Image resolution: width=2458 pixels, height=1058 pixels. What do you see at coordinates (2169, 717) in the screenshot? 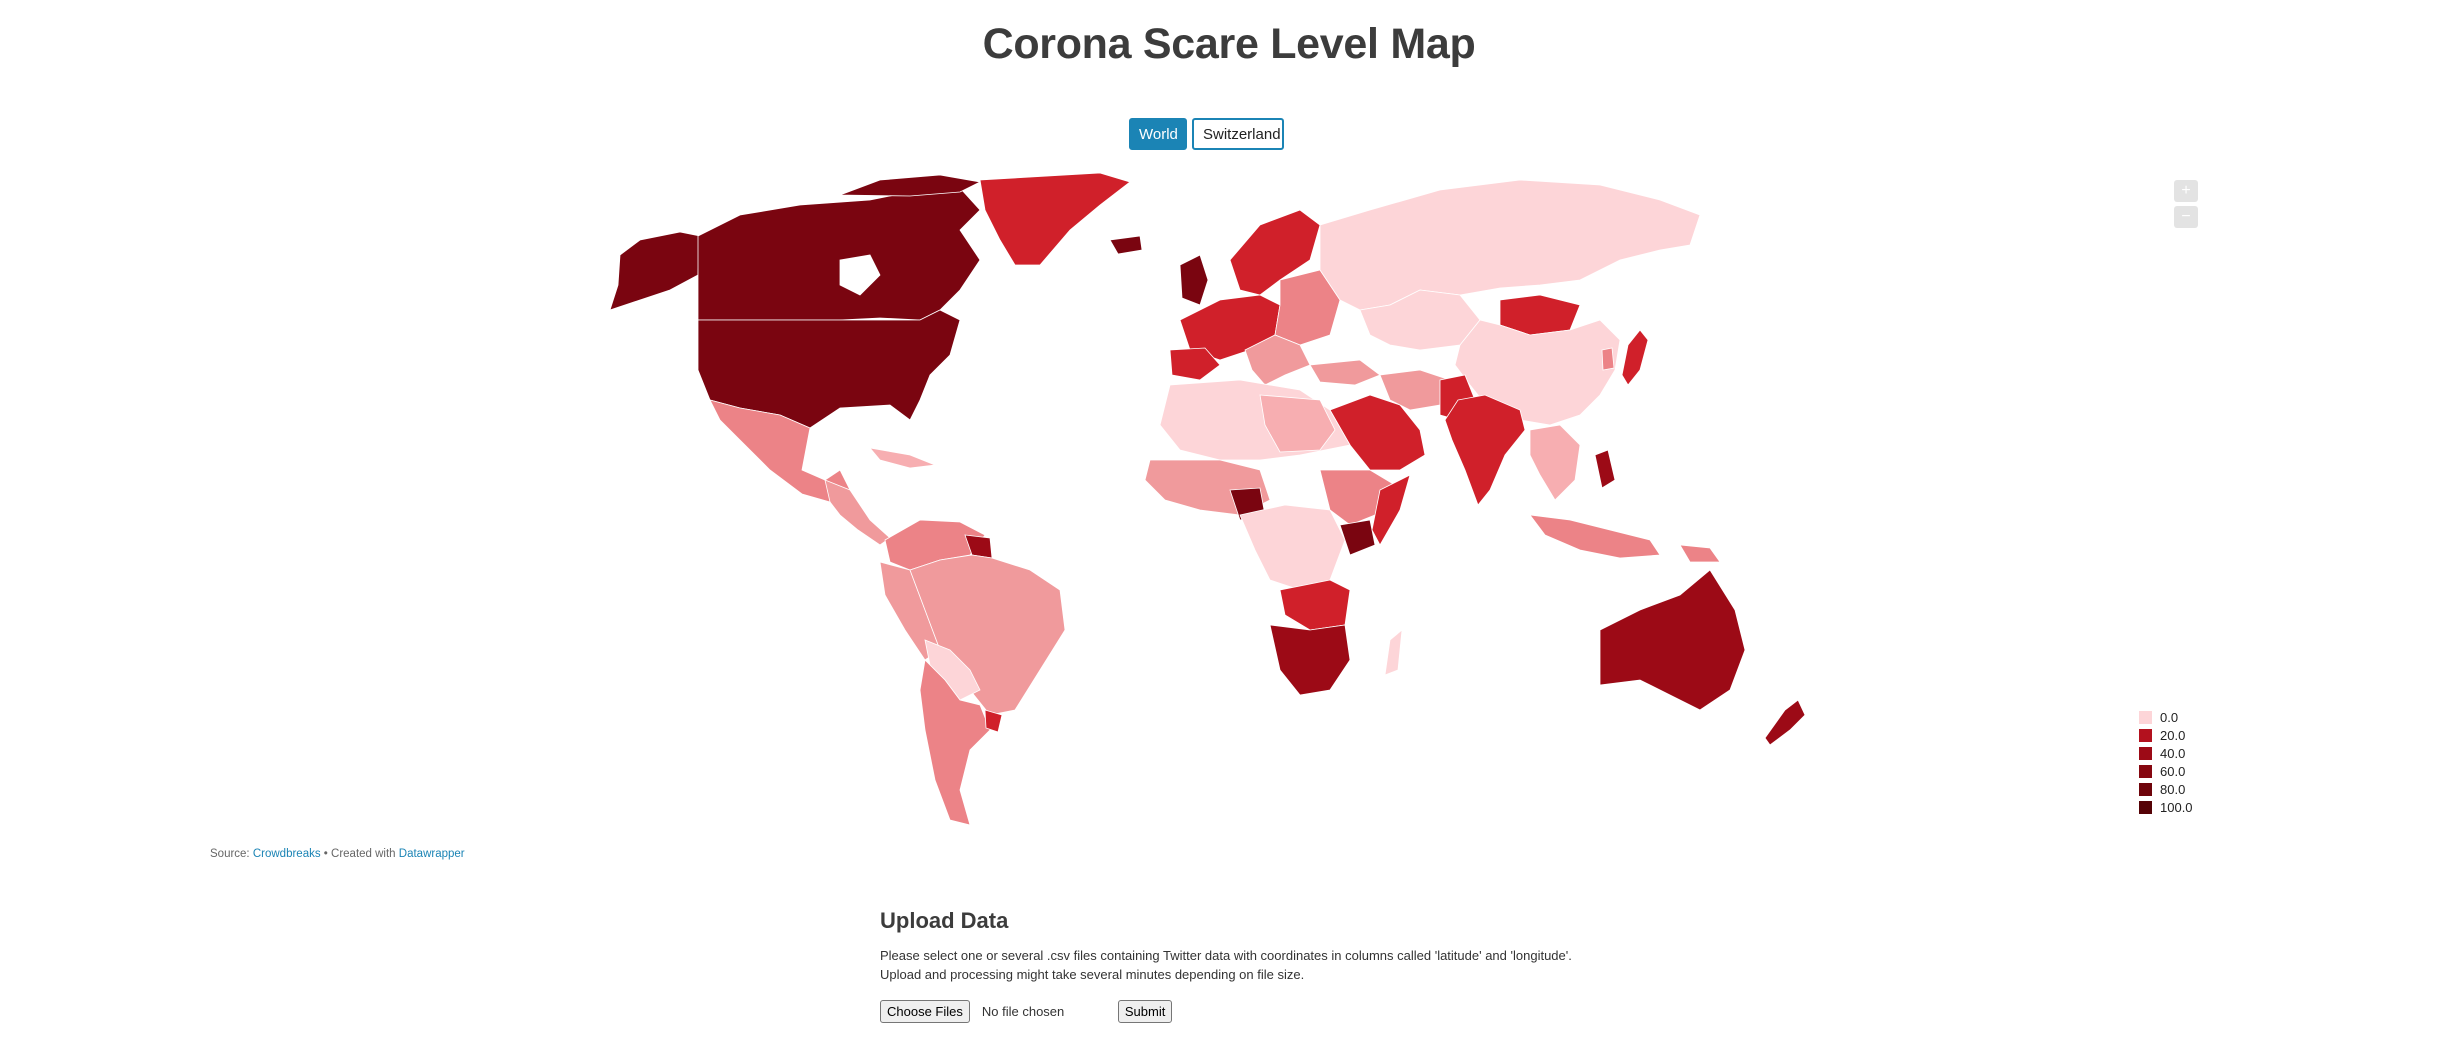
I see `legend-label: 0.0` at bounding box center [2169, 717].